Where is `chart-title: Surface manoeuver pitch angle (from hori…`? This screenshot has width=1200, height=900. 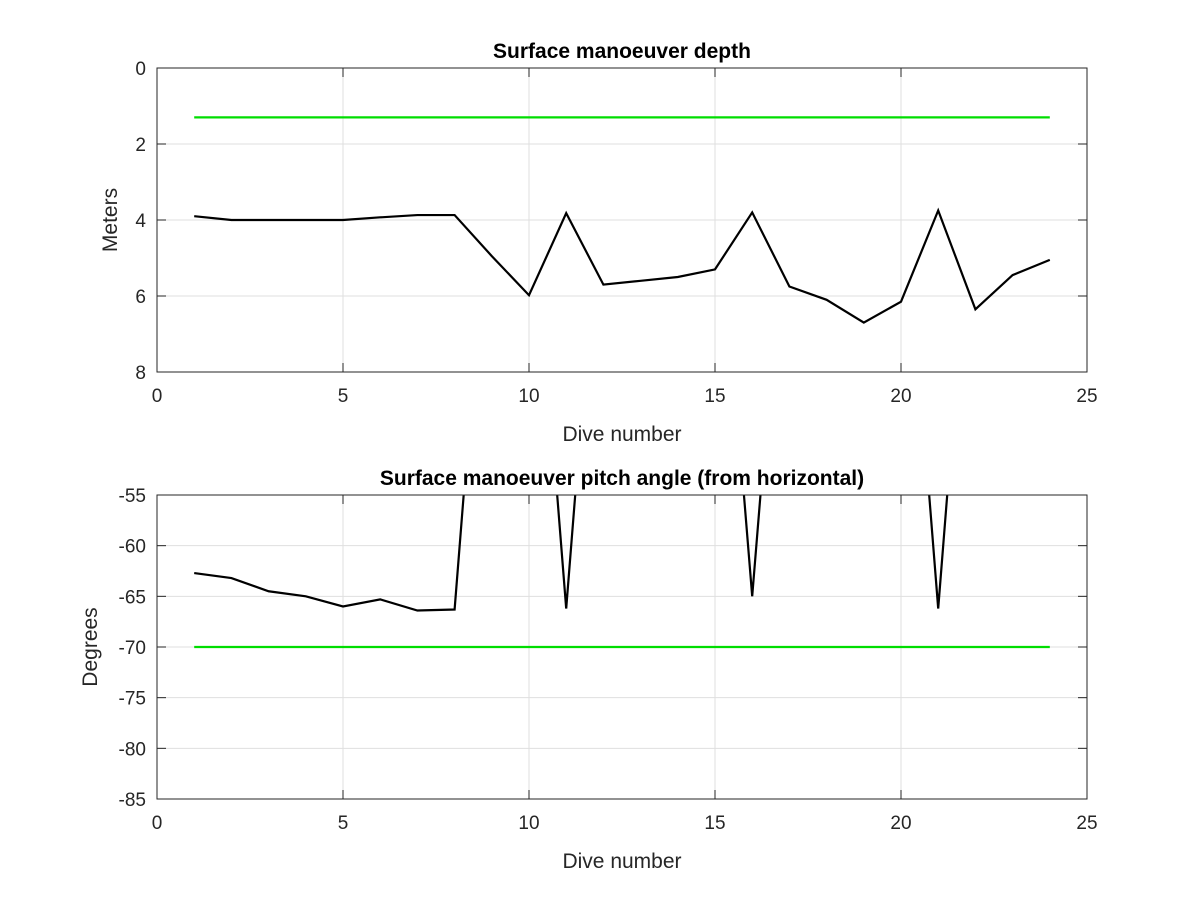 chart-title: Surface manoeuver pitch angle (from hori… is located at coordinates (622, 478).